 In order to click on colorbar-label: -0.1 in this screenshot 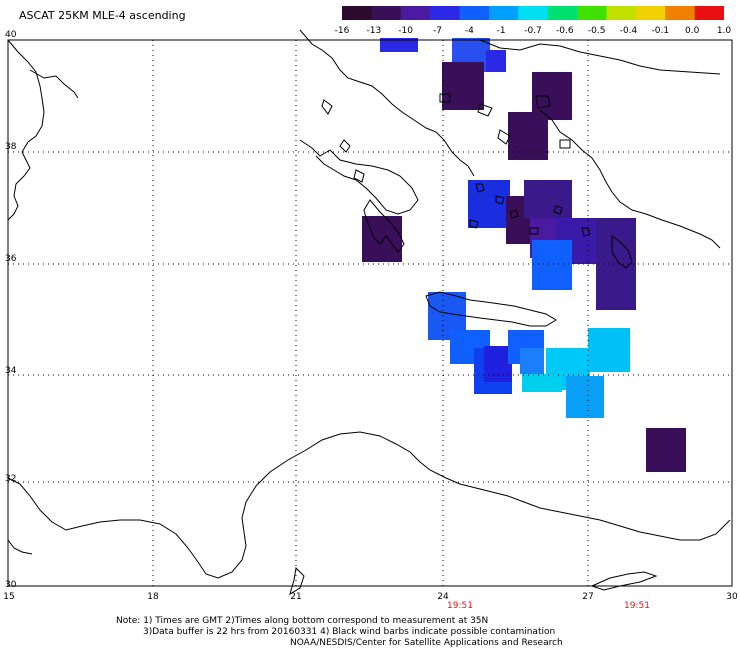, I will do `click(660, 31)`.